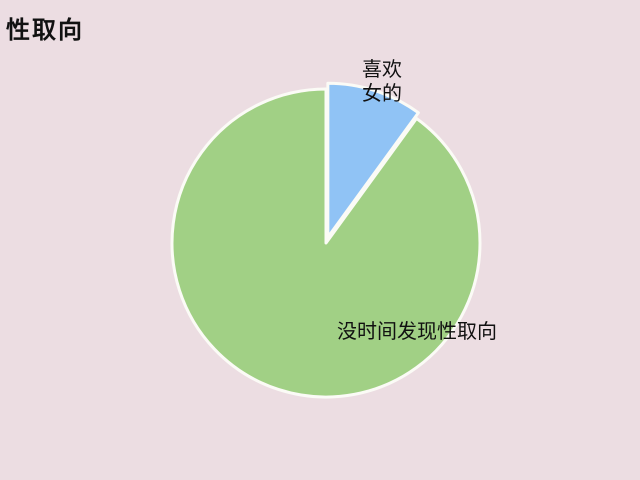 The width and height of the screenshot is (640, 480). I want to click on slice-label-1: 喜欢女的, so click(382, 81).